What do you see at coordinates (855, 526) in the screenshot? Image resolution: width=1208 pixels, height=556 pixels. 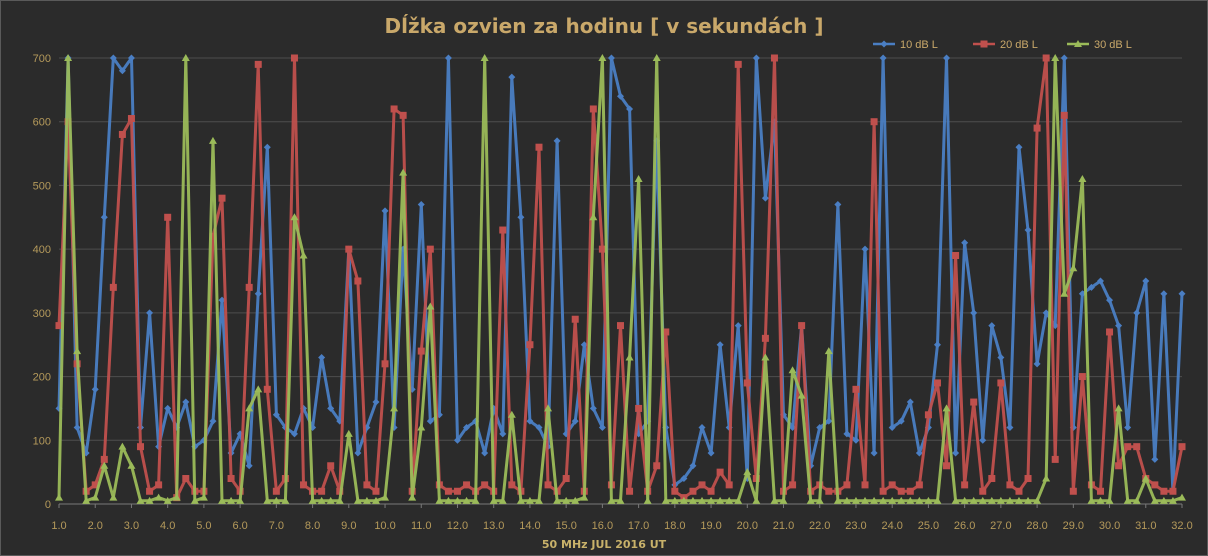 I see `x-tick-label: 23.0` at bounding box center [855, 526].